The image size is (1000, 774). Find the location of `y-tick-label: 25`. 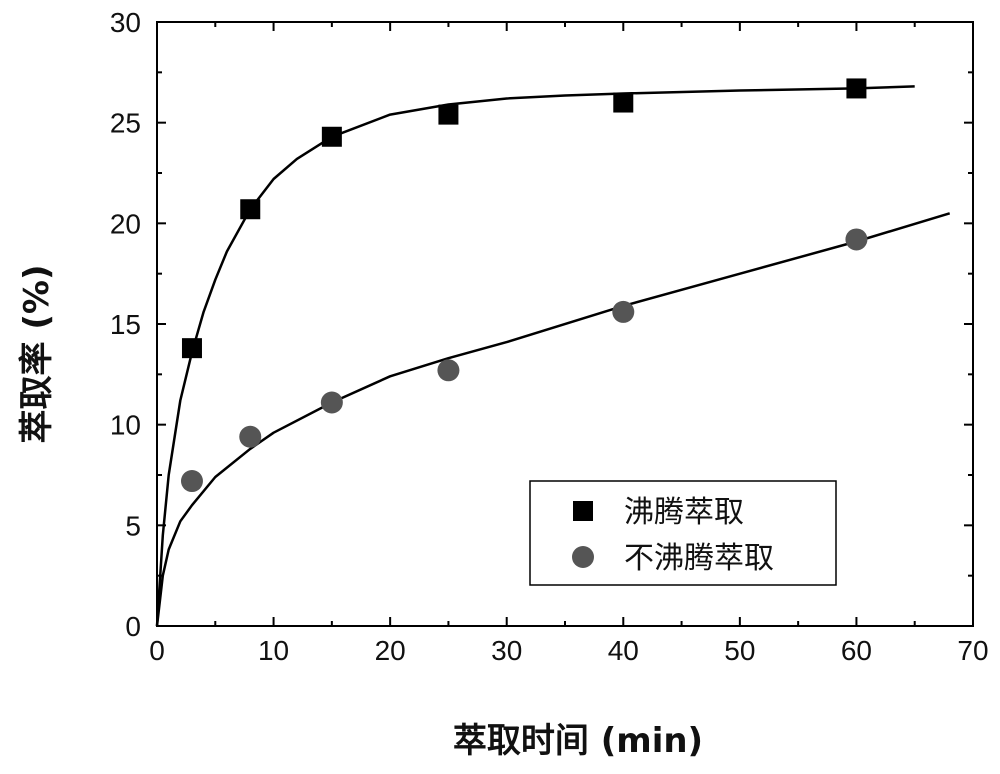

y-tick-label: 25 is located at coordinates (125, 123).